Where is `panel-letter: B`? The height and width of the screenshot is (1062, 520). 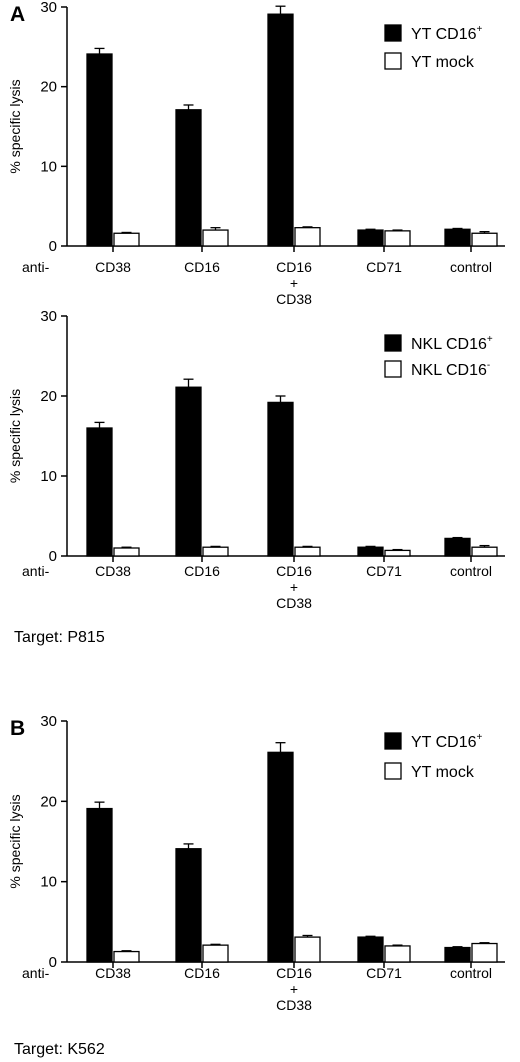 panel-letter: B is located at coordinates (17, 728).